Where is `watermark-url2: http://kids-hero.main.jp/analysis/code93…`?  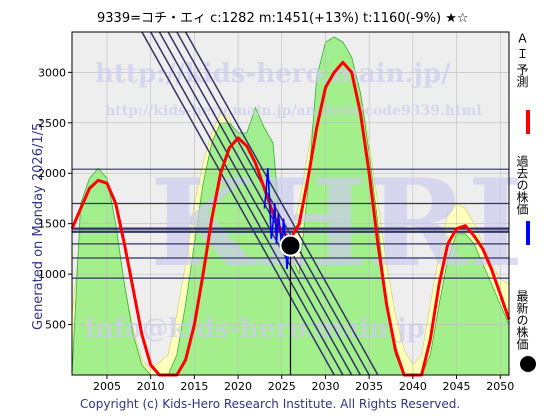
watermark-url2: http://kids-hero.main.jp/analysis/code93… is located at coordinates (293, 111).